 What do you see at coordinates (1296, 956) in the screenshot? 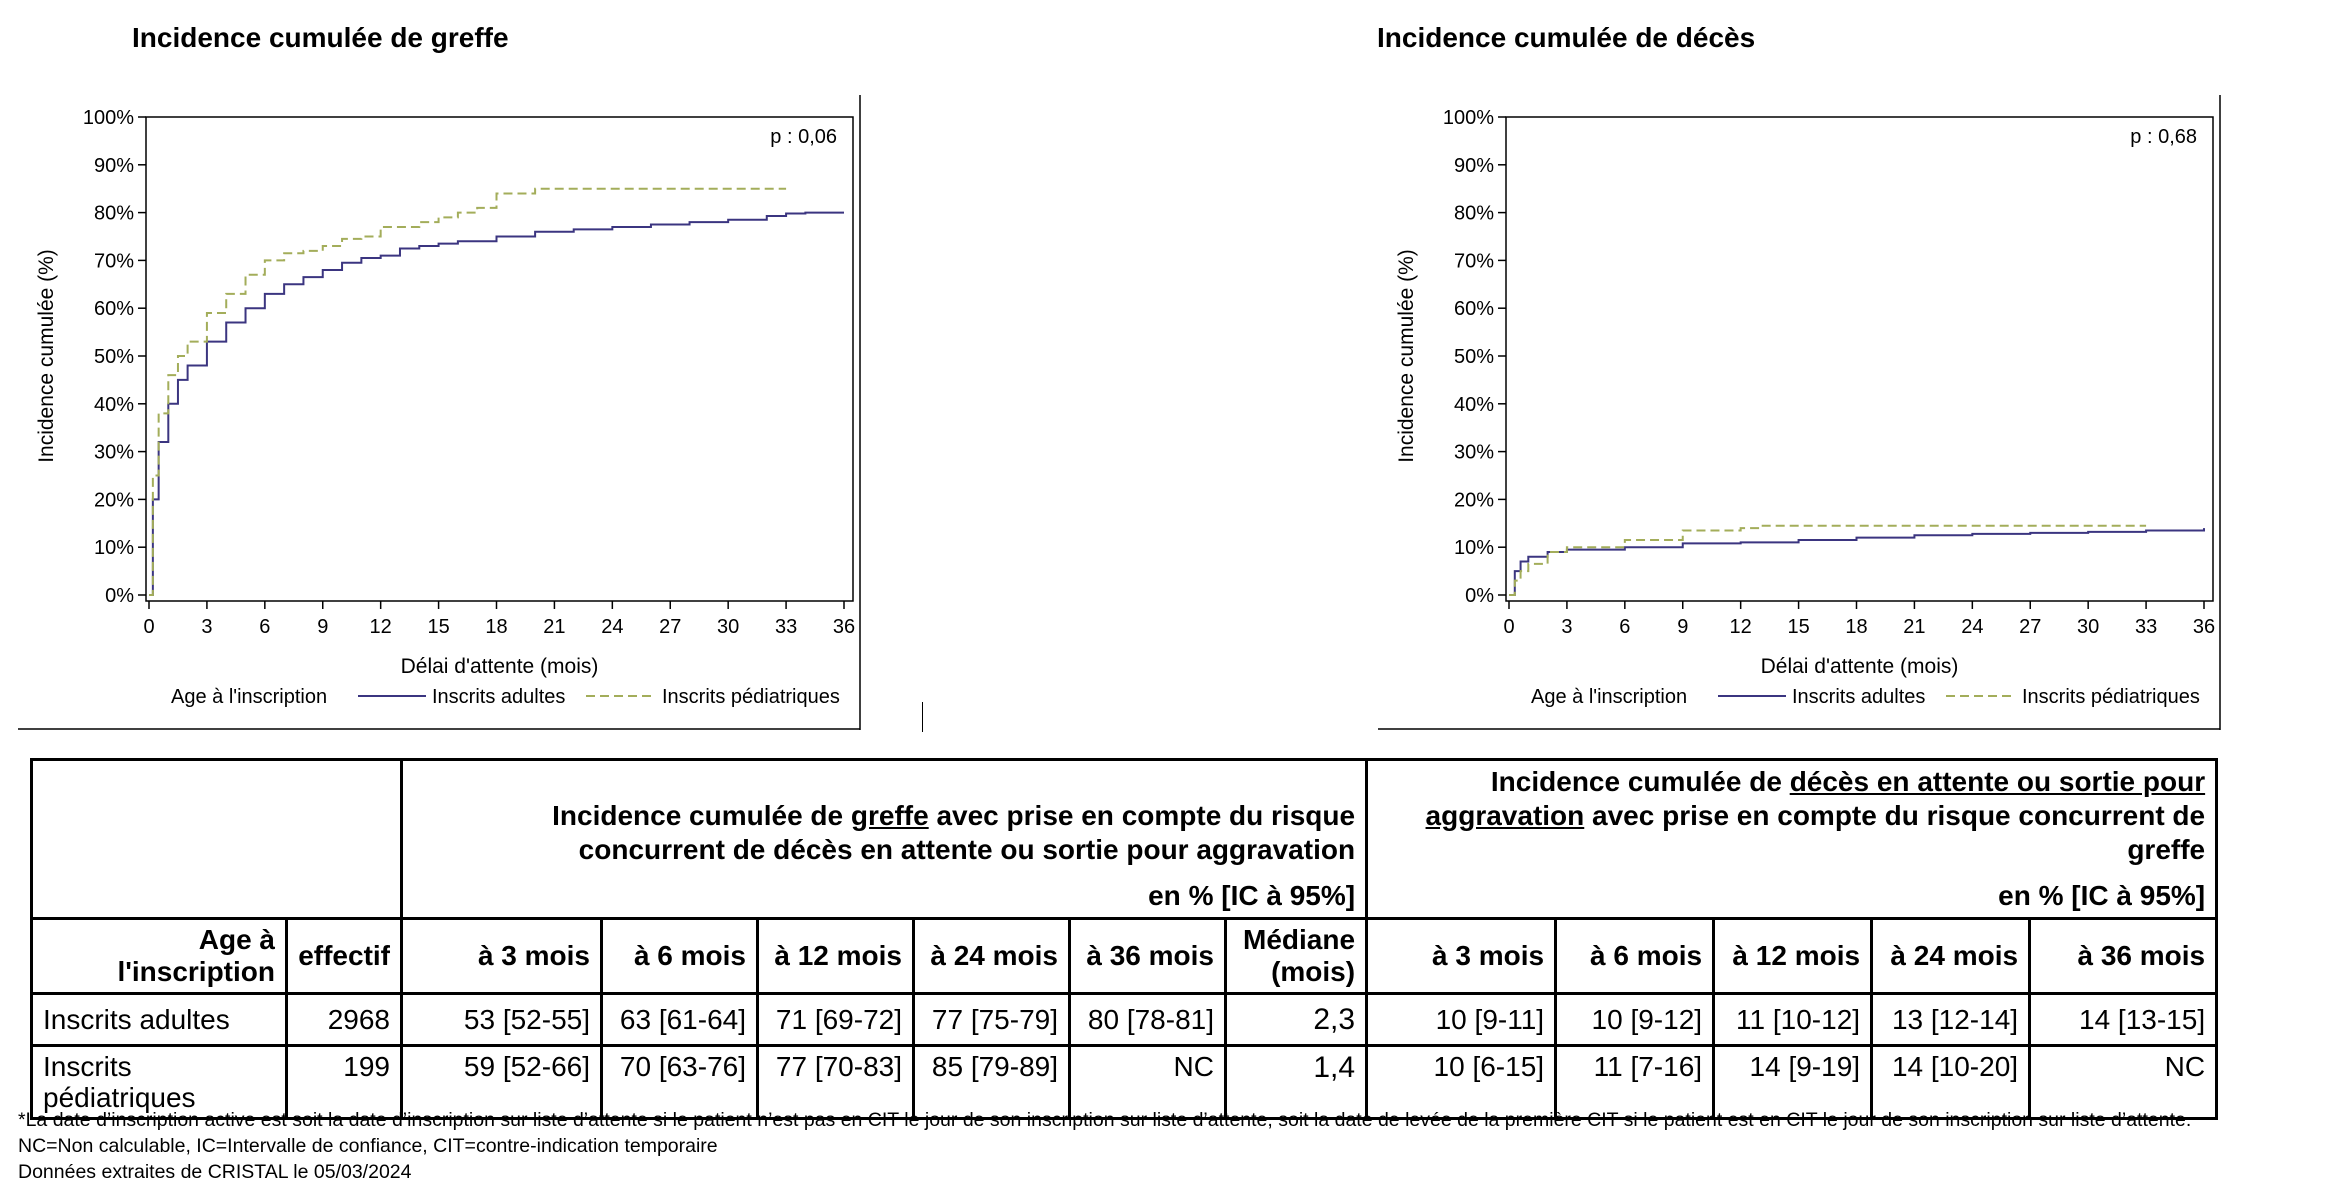
I see `column-header: Médiane (mois)` at bounding box center [1296, 956].